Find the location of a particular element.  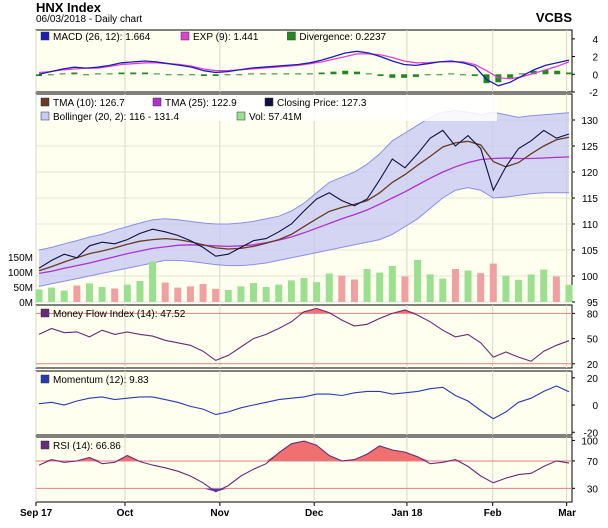

momentum-legend: Momentum (12): 9.83 is located at coordinates (101, 380).